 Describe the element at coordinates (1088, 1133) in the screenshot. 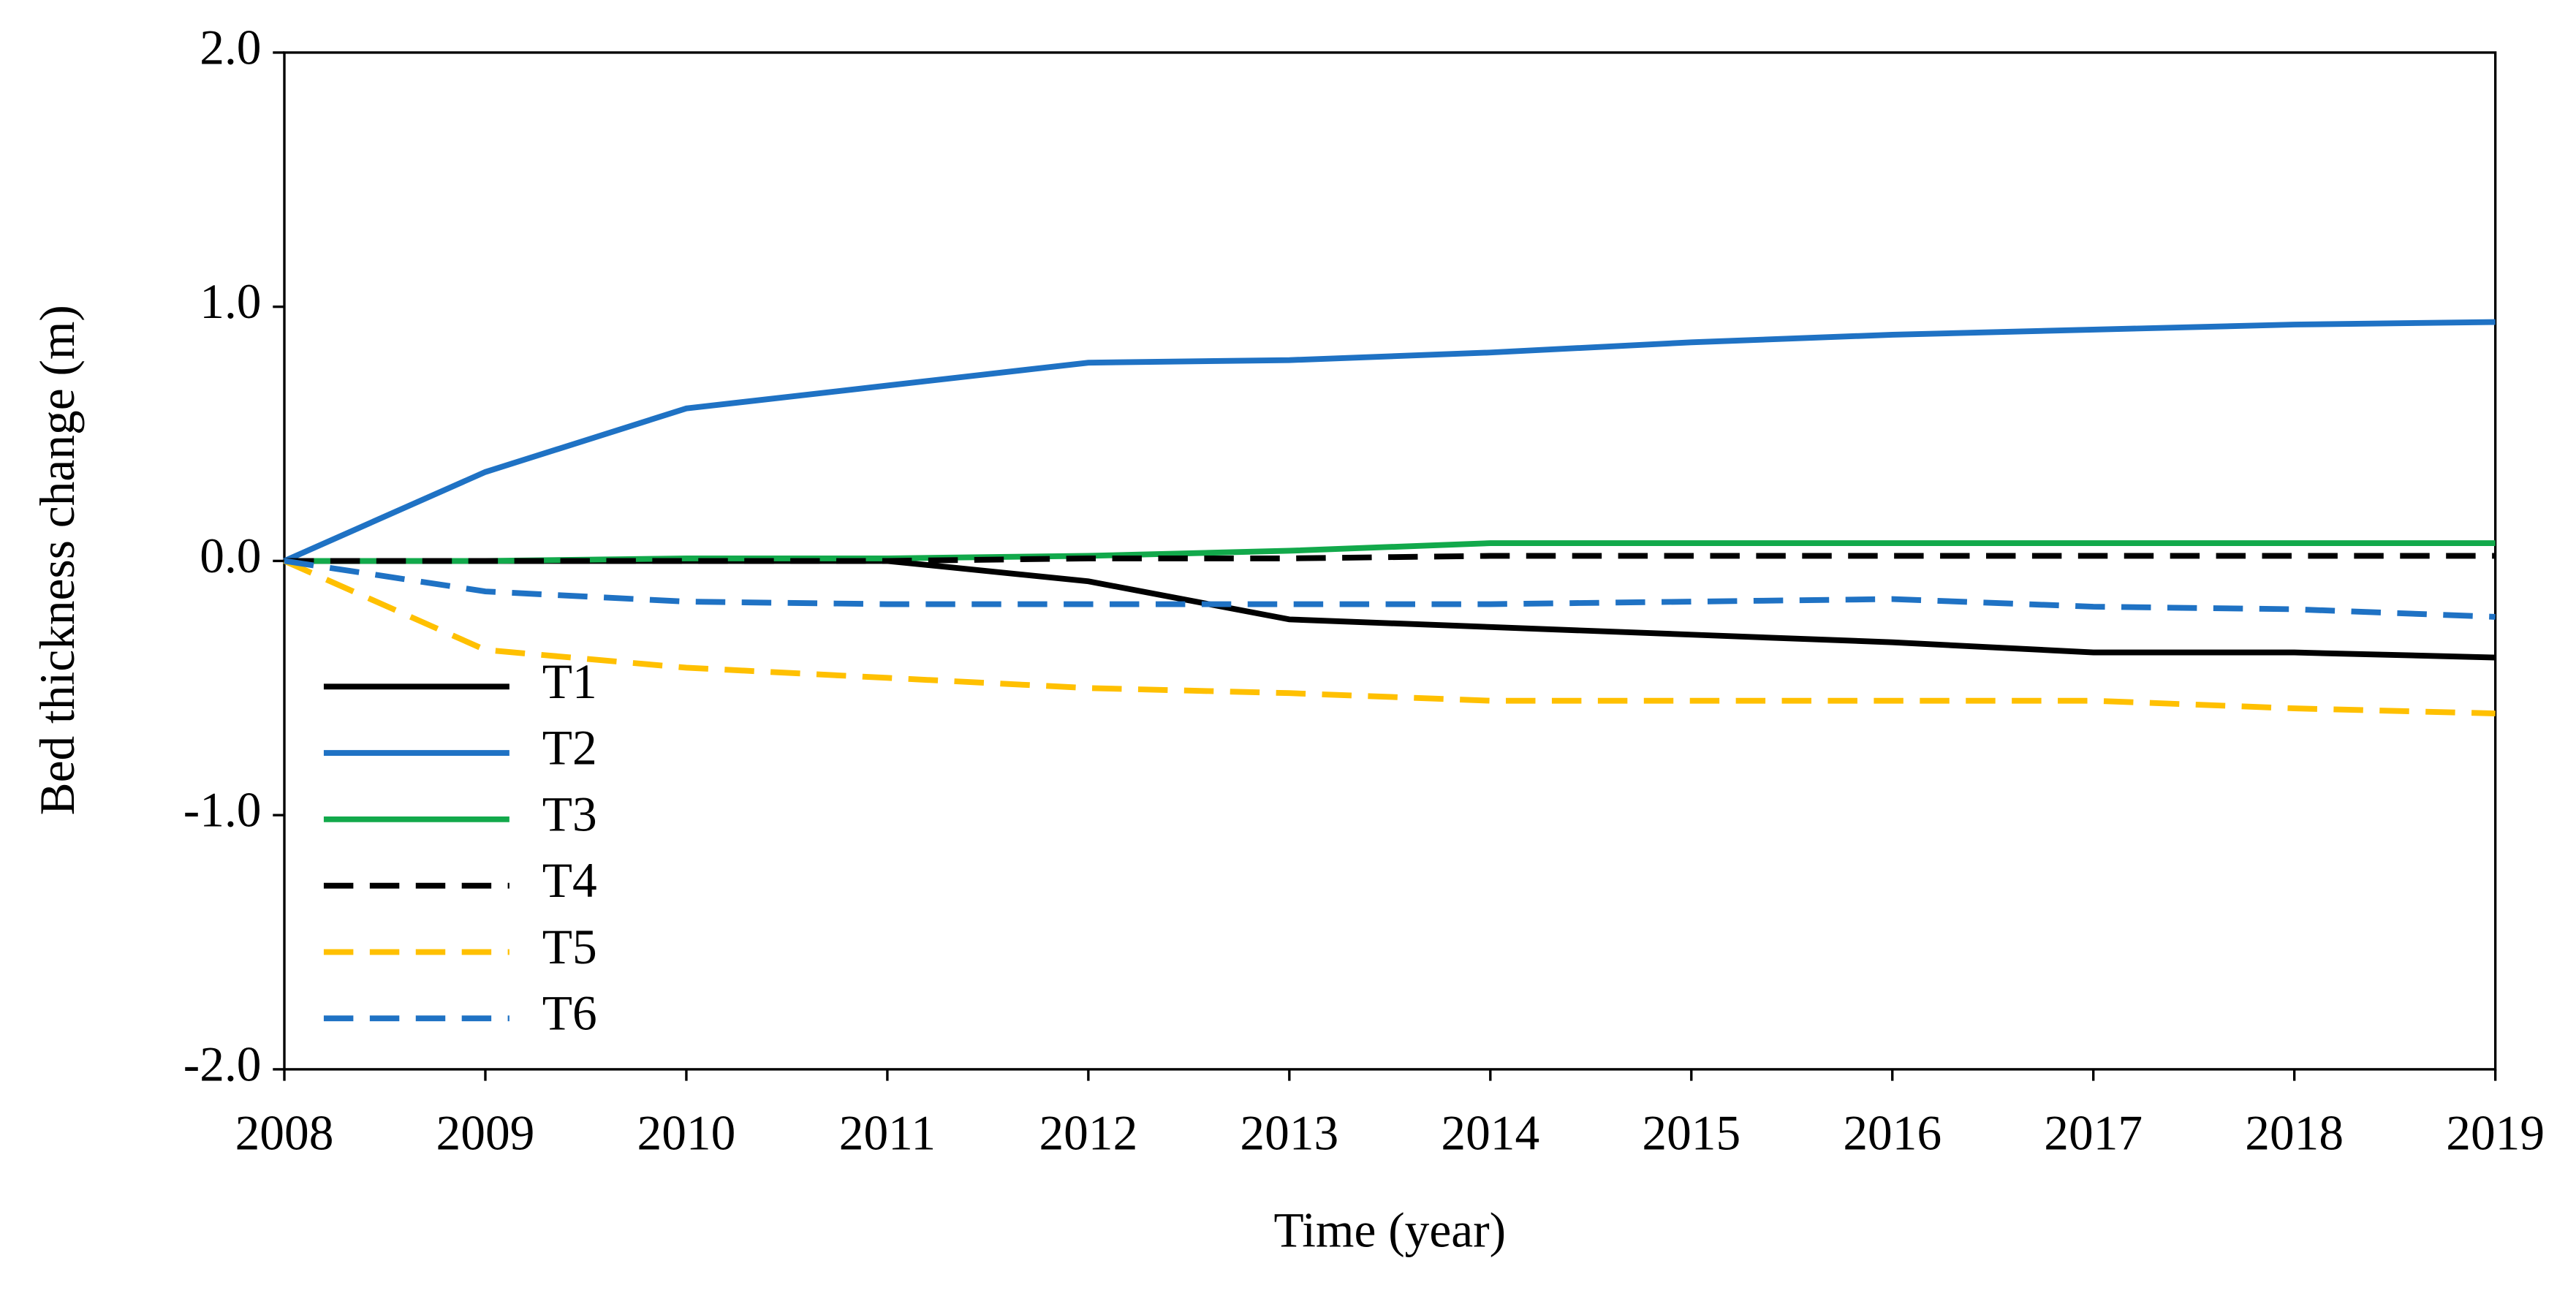

I see `x-tick-label: 2012` at that location.